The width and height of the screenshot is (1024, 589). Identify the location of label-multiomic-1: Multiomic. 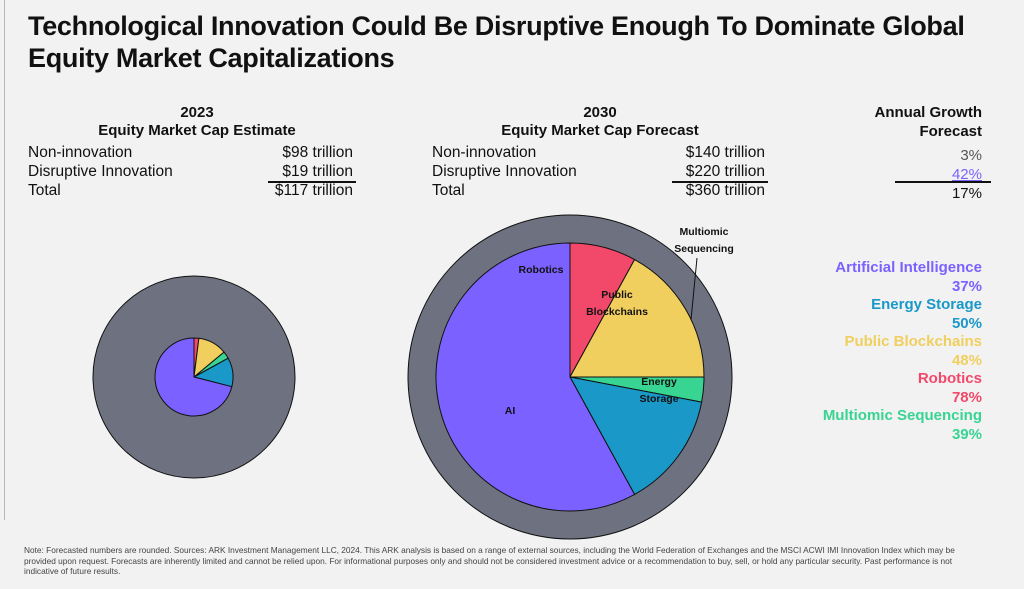
(704, 232).